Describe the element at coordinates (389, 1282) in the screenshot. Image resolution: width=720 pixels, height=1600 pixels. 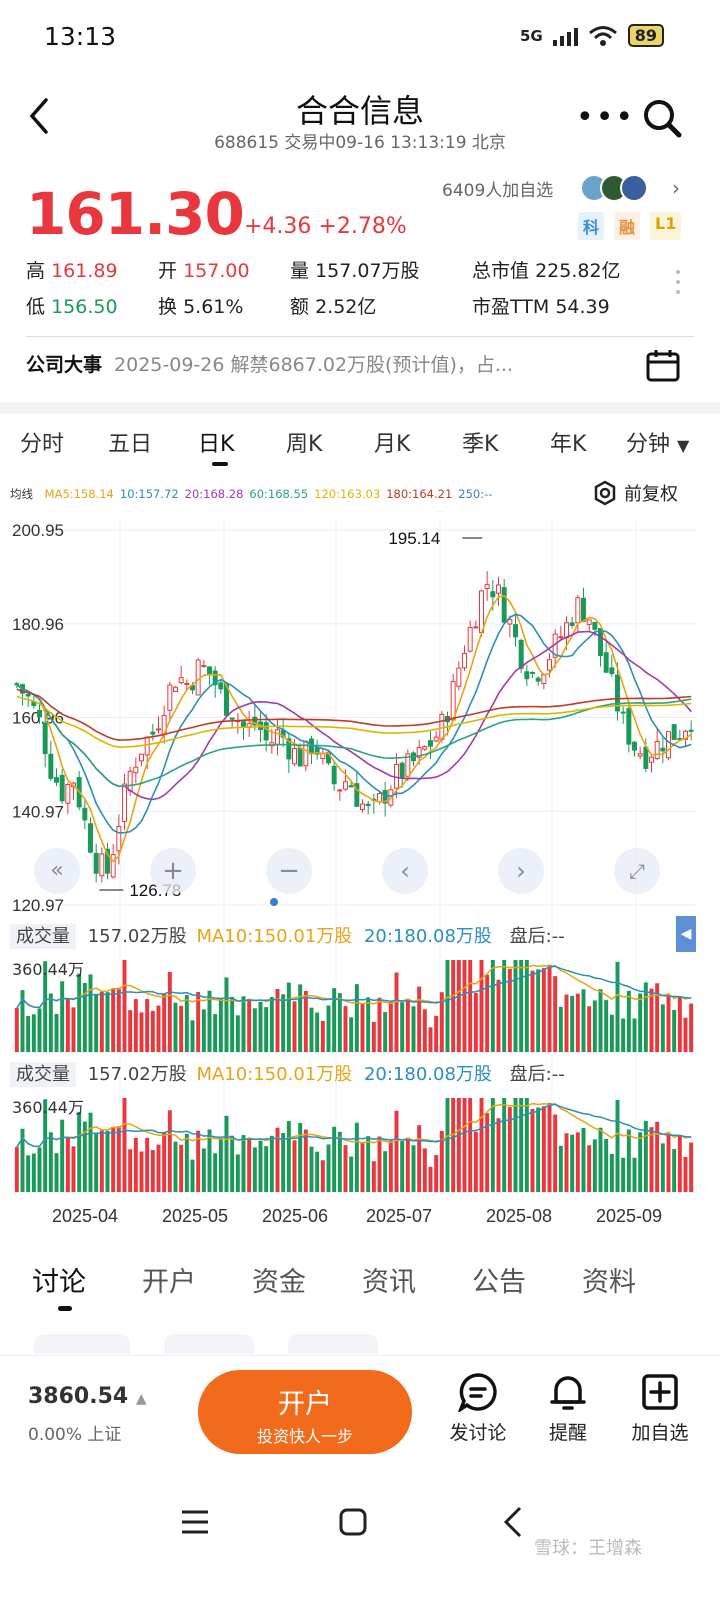
I see `tab-news: 资讯` at that location.